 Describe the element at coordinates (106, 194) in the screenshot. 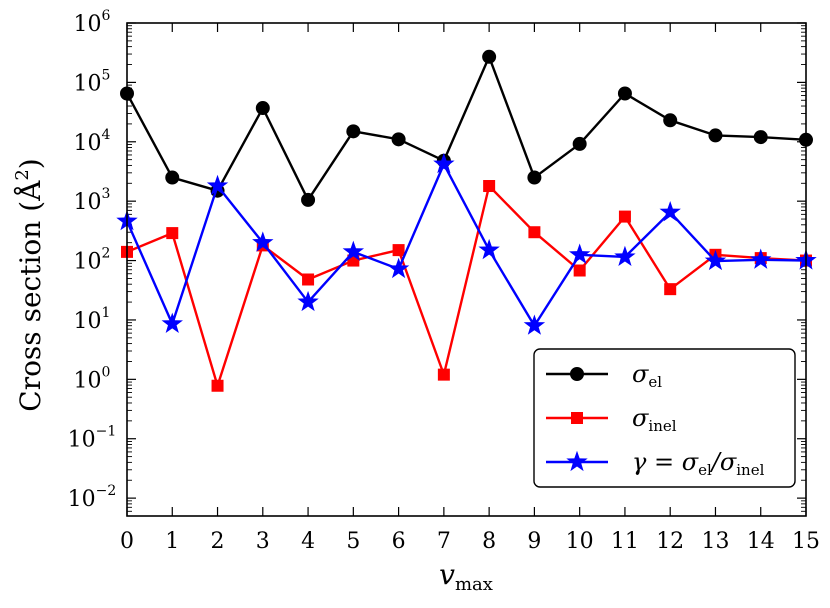

I see `y-tick-exponent: 3` at that location.